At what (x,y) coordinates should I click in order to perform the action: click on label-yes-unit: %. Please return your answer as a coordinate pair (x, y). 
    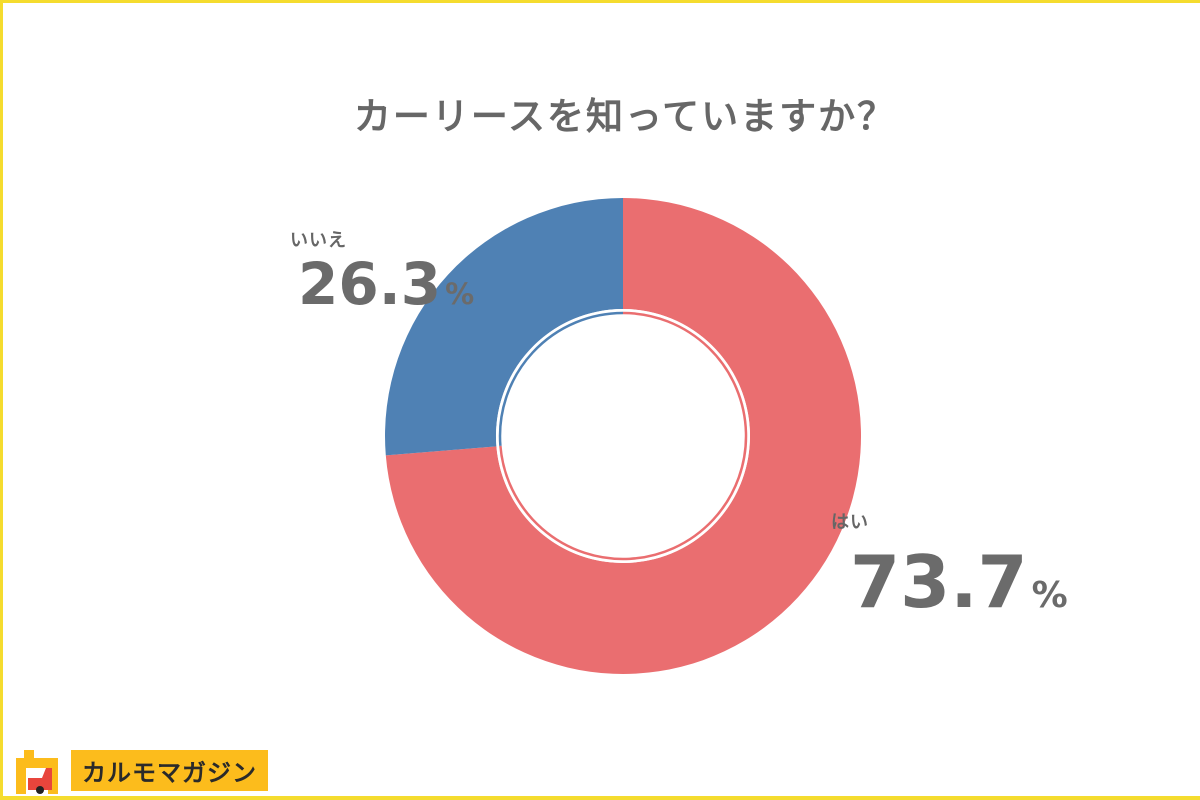
    Looking at the image, I should click on (1049, 595).